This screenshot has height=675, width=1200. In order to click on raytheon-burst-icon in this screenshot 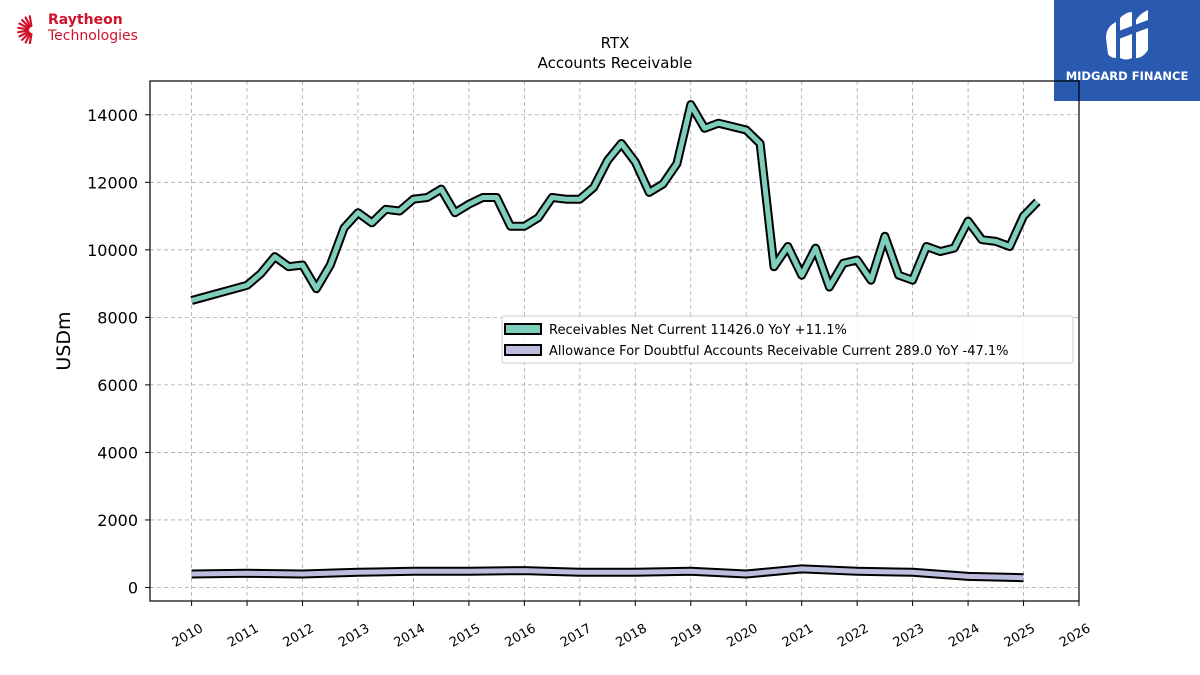, I will do `click(25, 29)`.